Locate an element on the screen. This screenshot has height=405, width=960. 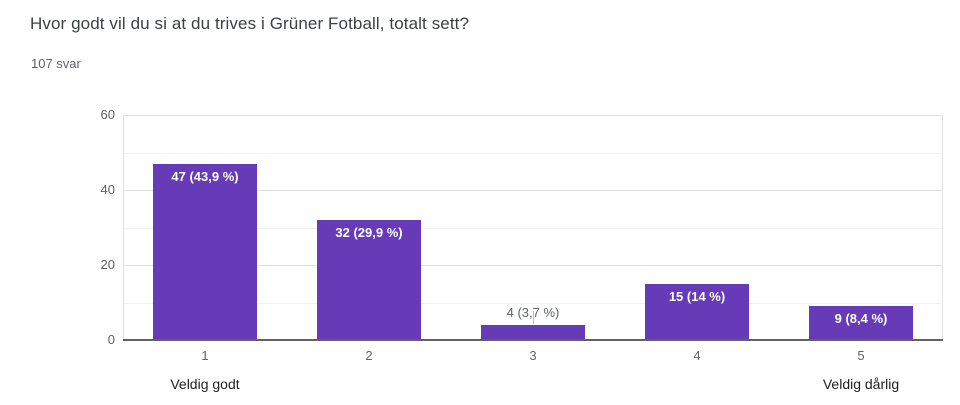
y-tick-label: 20 is located at coordinates (107, 264).